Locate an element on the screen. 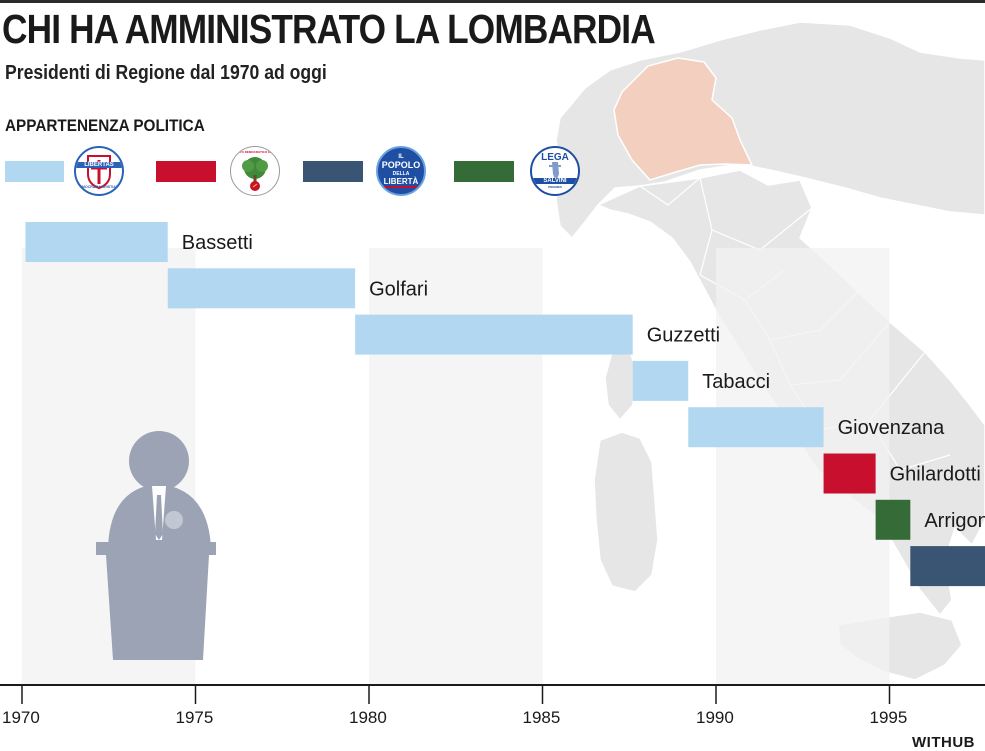 This screenshot has width=985, height=751. label-guzzetti: Guzzetti is located at coordinates (683, 336).